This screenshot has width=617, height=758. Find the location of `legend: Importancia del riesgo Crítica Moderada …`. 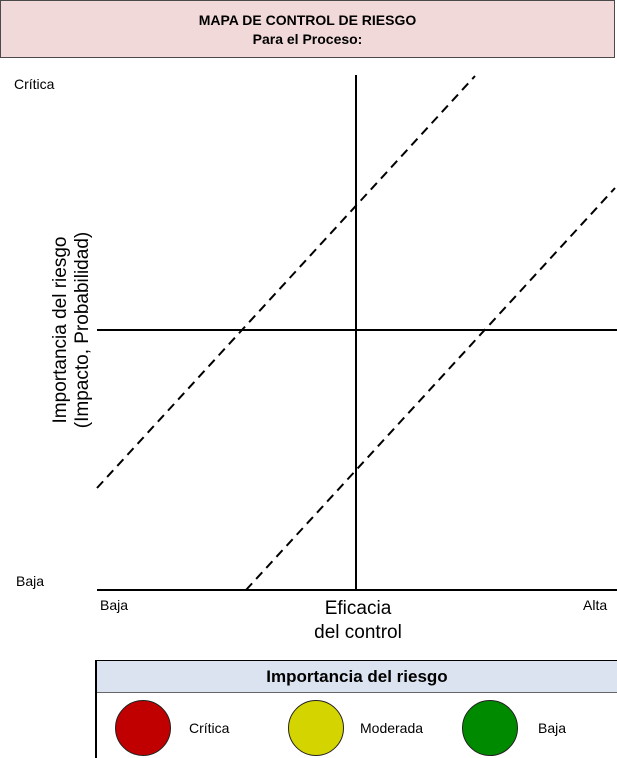

legend: Importancia del riesgo Crítica Moderada … is located at coordinates (356, 709).